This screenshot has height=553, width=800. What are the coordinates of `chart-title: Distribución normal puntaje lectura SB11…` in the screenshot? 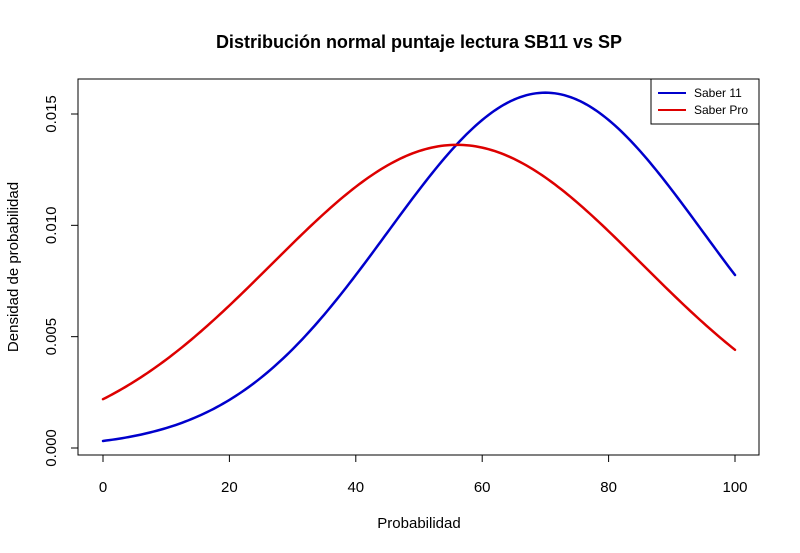 It's located at (419, 42).